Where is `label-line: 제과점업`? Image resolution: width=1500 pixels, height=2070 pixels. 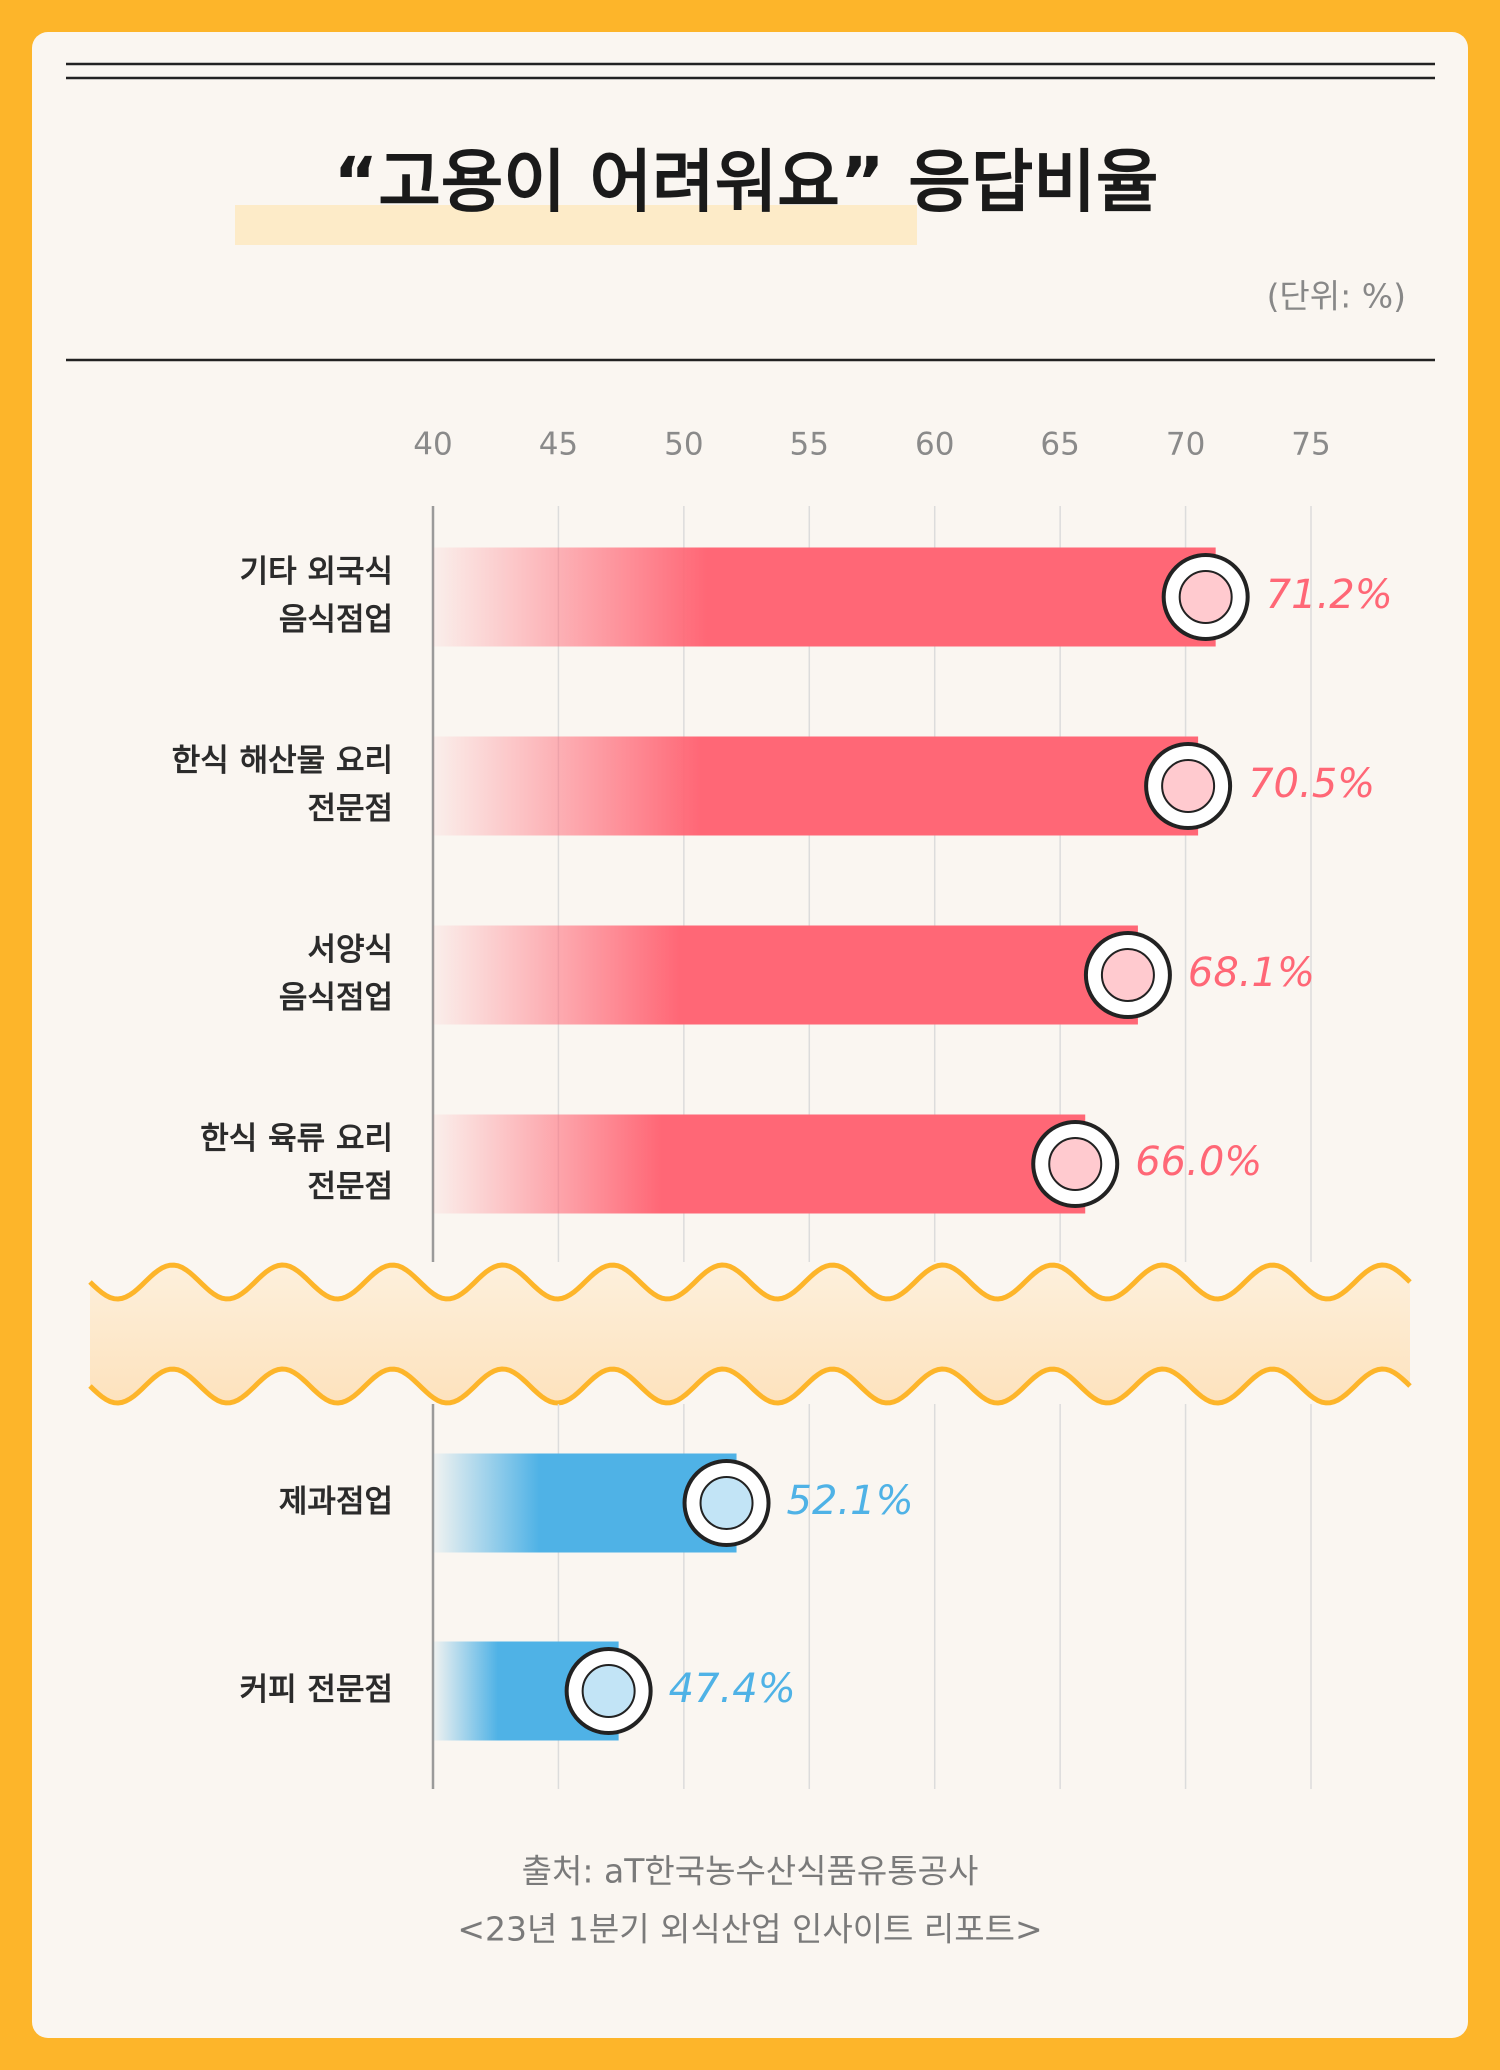
label-line: 제과점업 is located at coordinates (336, 1502).